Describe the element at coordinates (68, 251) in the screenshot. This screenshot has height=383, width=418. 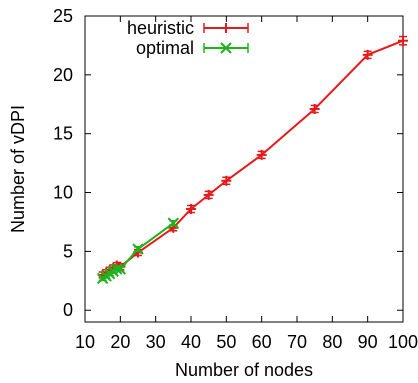
I see `y-tick-label: 5` at that location.